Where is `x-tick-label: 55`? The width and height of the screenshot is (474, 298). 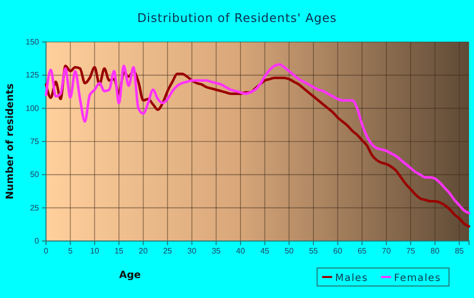 x-tick-label: 55 is located at coordinates (313, 251).